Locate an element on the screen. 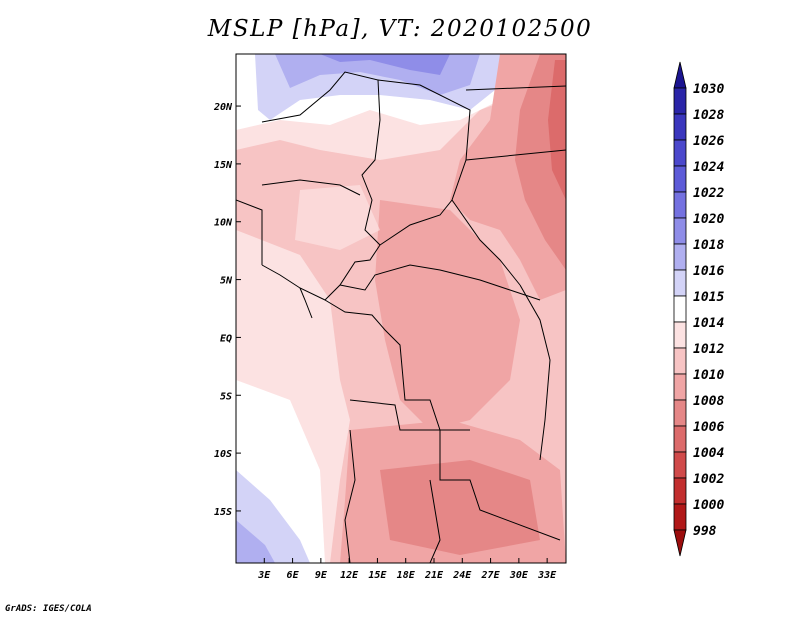 The width and height of the screenshot is (800, 618). colorbar-level-label: 1024 is located at coordinates (708, 167).